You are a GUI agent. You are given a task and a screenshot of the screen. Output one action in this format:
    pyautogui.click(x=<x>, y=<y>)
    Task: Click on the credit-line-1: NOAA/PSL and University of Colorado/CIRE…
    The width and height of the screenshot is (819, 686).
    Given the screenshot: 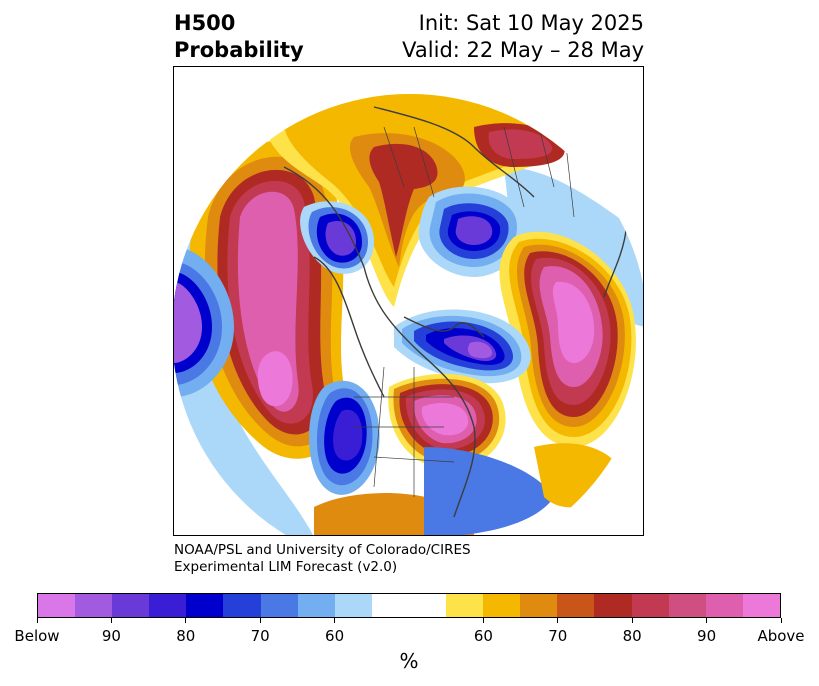 What is the action you would take?
    pyautogui.click(x=322, y=550)
    